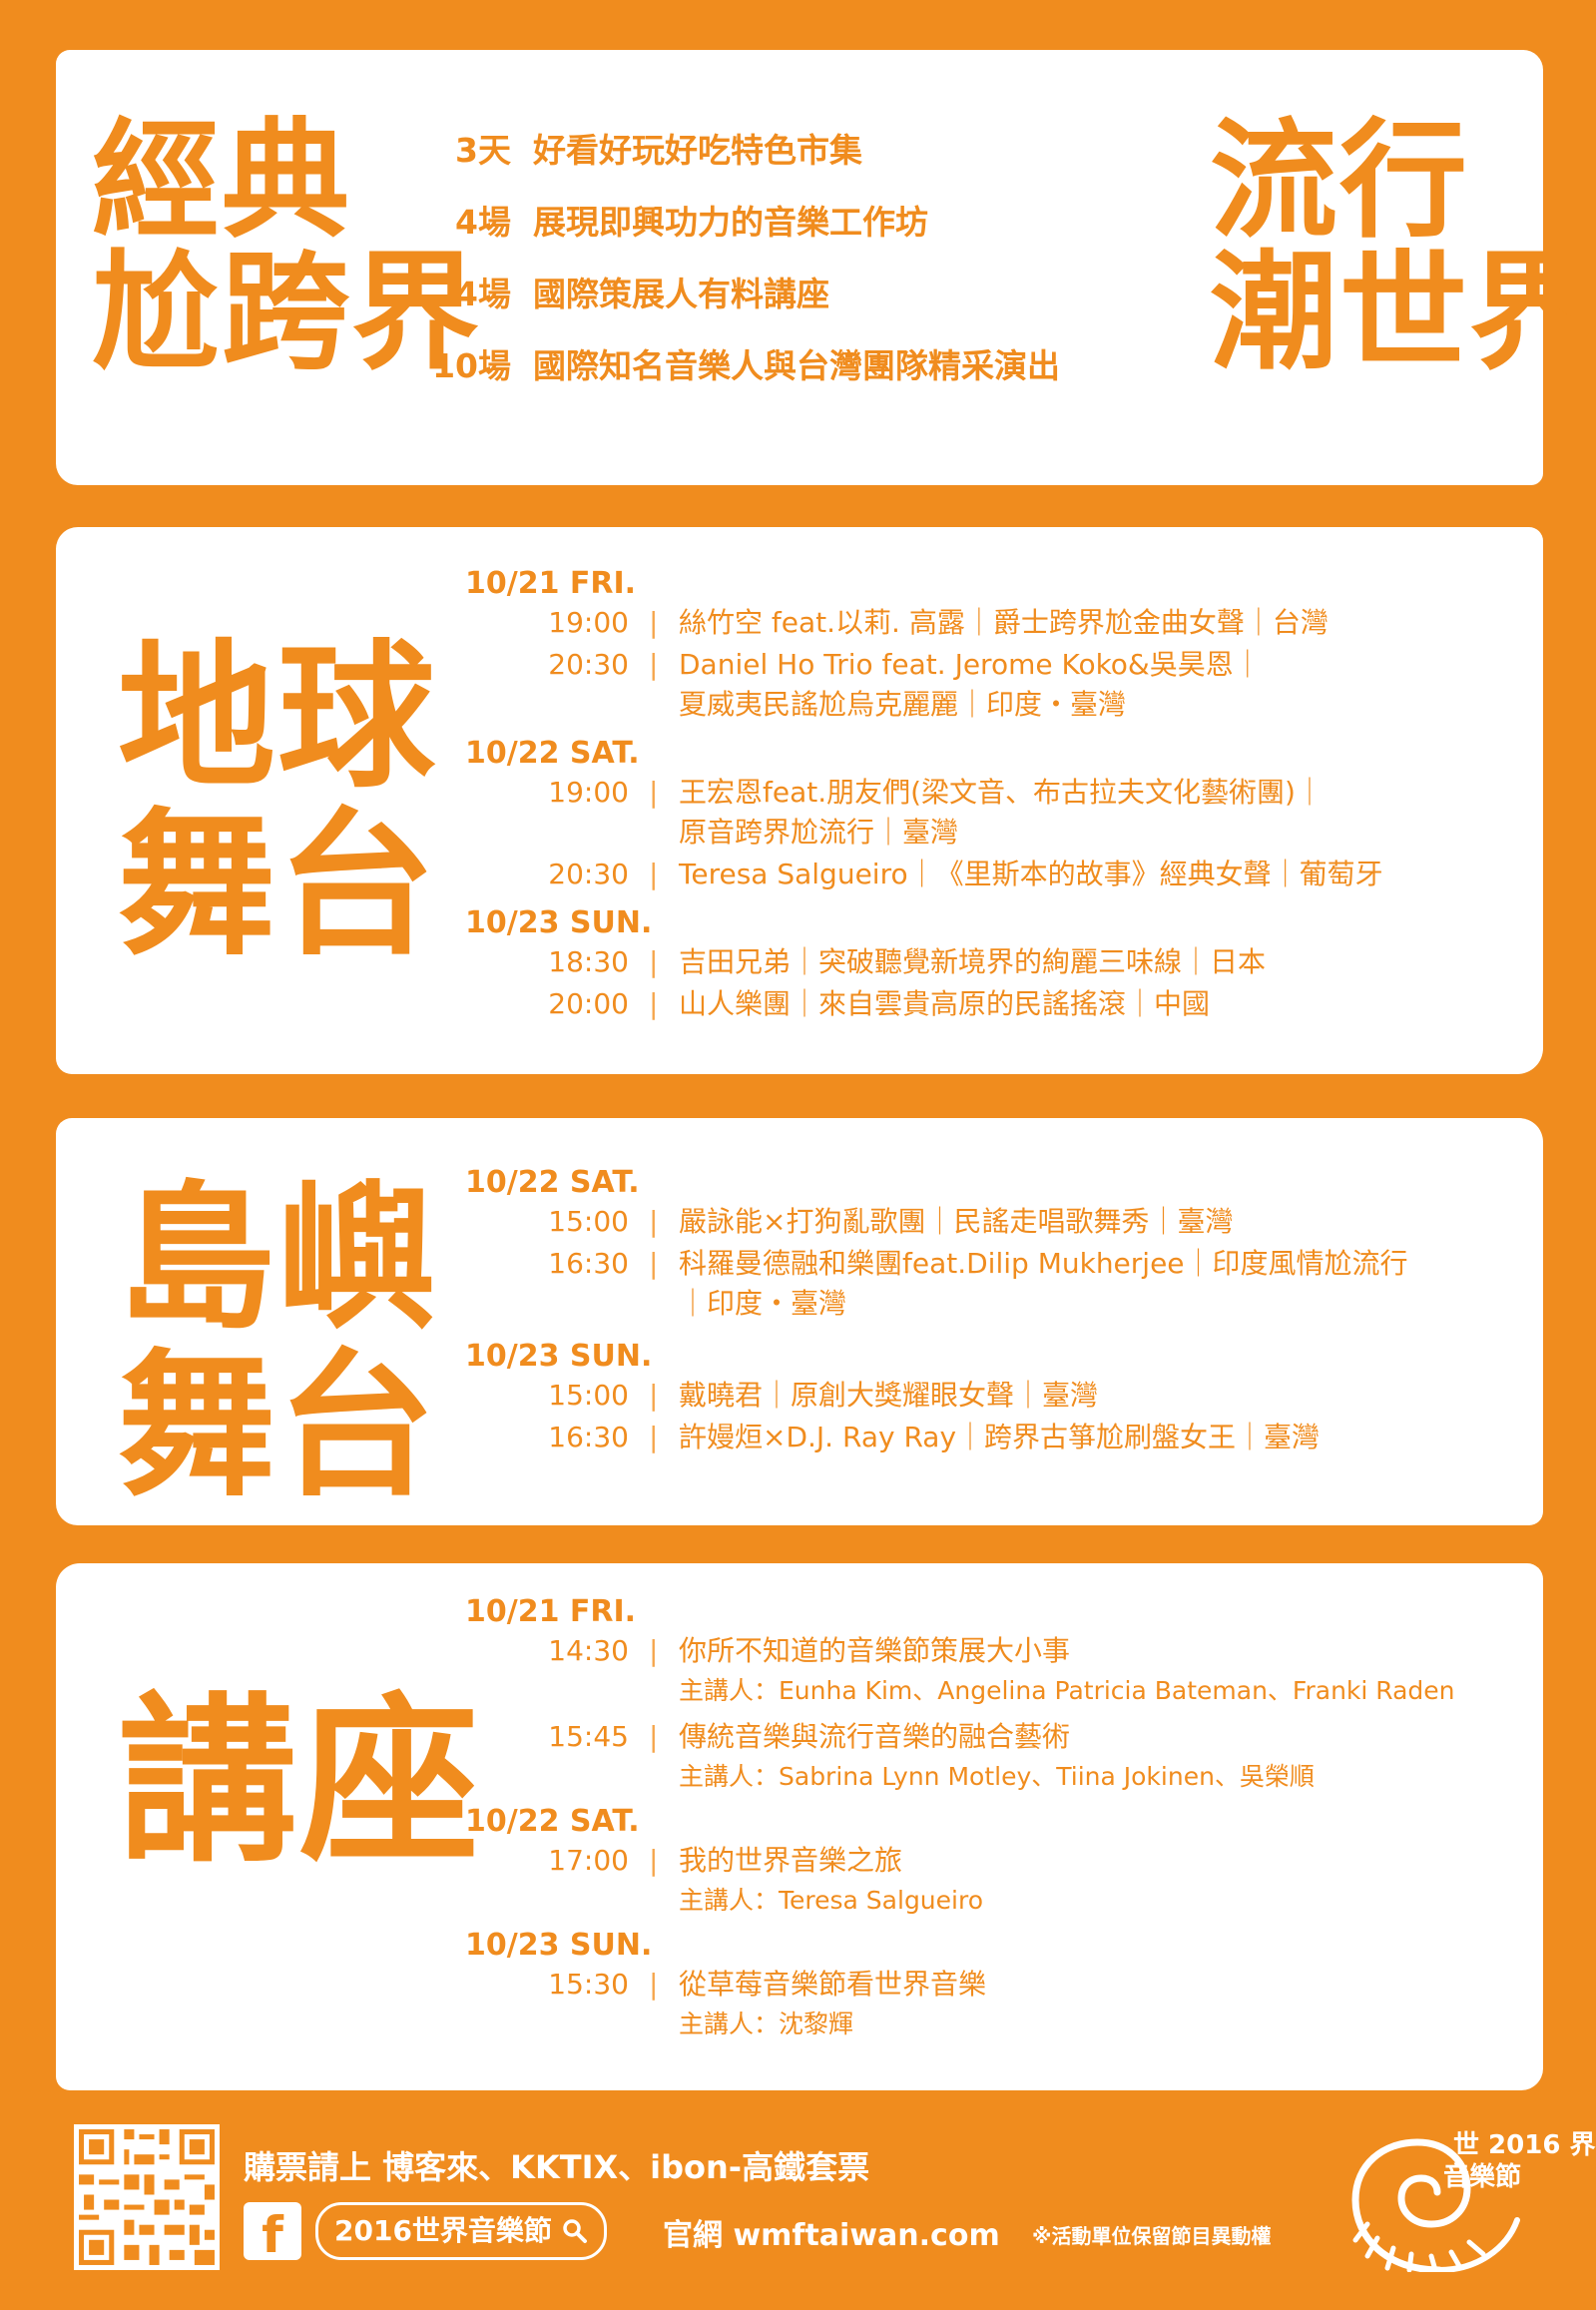 The width and height of the screenshot is (1596, 2310). Describe the element at coordinates (970, 664) in the screenshot. I see `slot-line: Daniel Ho Trio feat. Jerome Koko&吳昊恩｜` at that location.